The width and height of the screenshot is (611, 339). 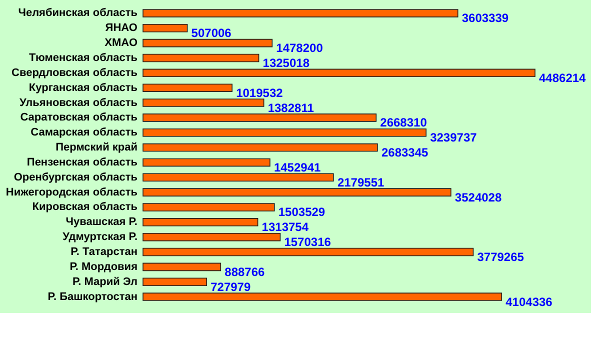 What do you see at coordinates (291, 107) in the screenshot?
I see `data-label: 1382811` at bounding box center [291, 107].